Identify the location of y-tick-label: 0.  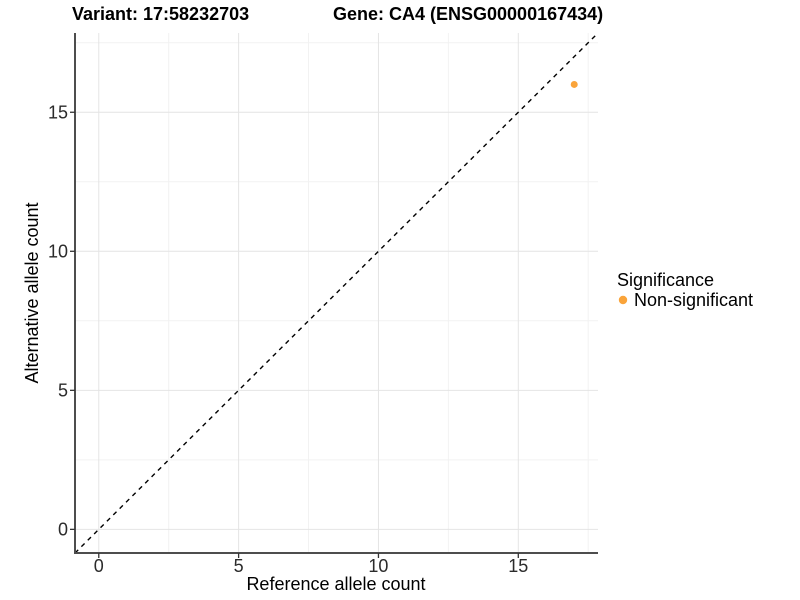
(63, 529).